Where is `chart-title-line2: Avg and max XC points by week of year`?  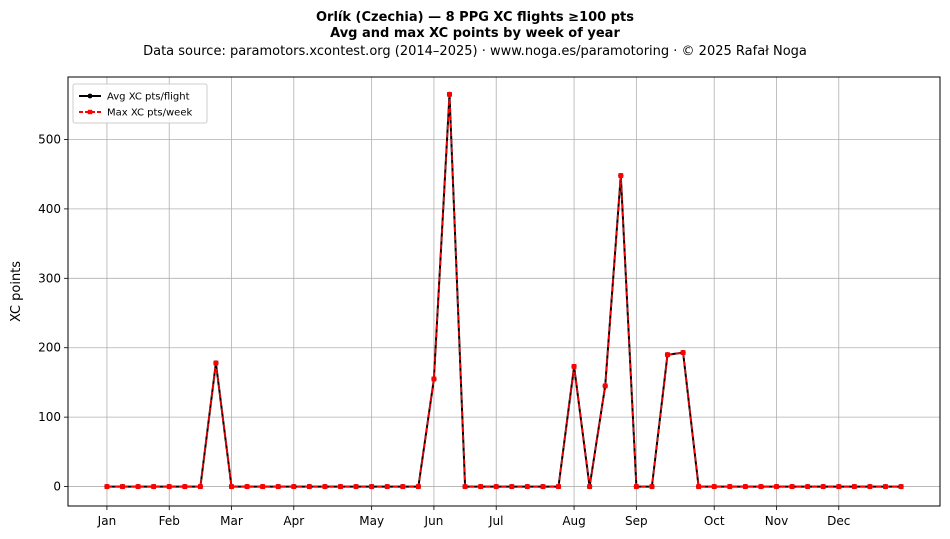 chart-title-line2: Avg and max XC points by week of year is located at coordinates (475, 33).